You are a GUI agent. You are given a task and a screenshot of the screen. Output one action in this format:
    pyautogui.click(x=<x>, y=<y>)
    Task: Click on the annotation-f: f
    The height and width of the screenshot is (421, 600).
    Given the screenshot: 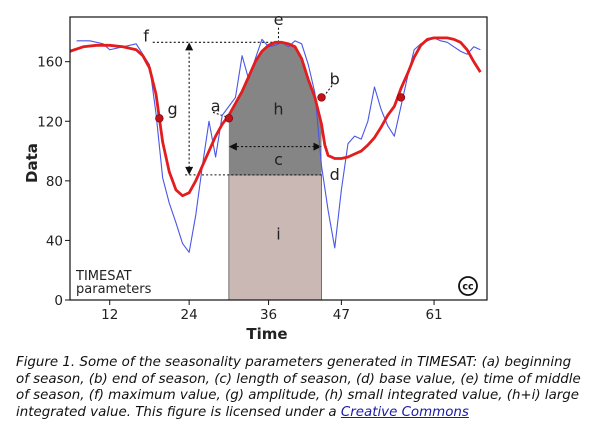 What is the action you would take?
    pyautogui.click(x=146, y=35)
    